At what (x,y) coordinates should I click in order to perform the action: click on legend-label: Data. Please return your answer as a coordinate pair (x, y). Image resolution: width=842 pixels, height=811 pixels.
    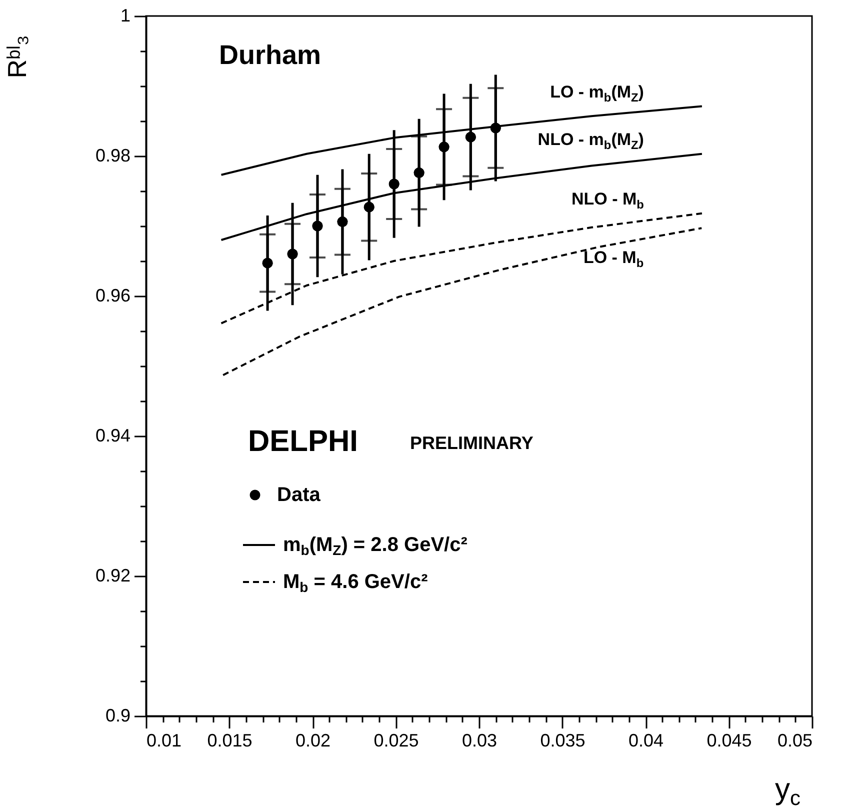
    Looking at the image, I should click on (299, 495).